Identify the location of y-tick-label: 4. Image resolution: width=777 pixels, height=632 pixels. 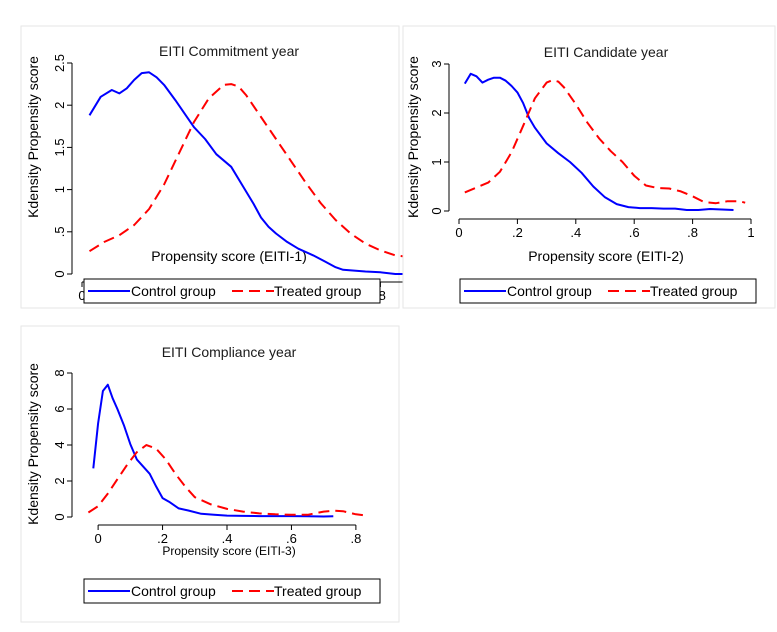
(59, 444).